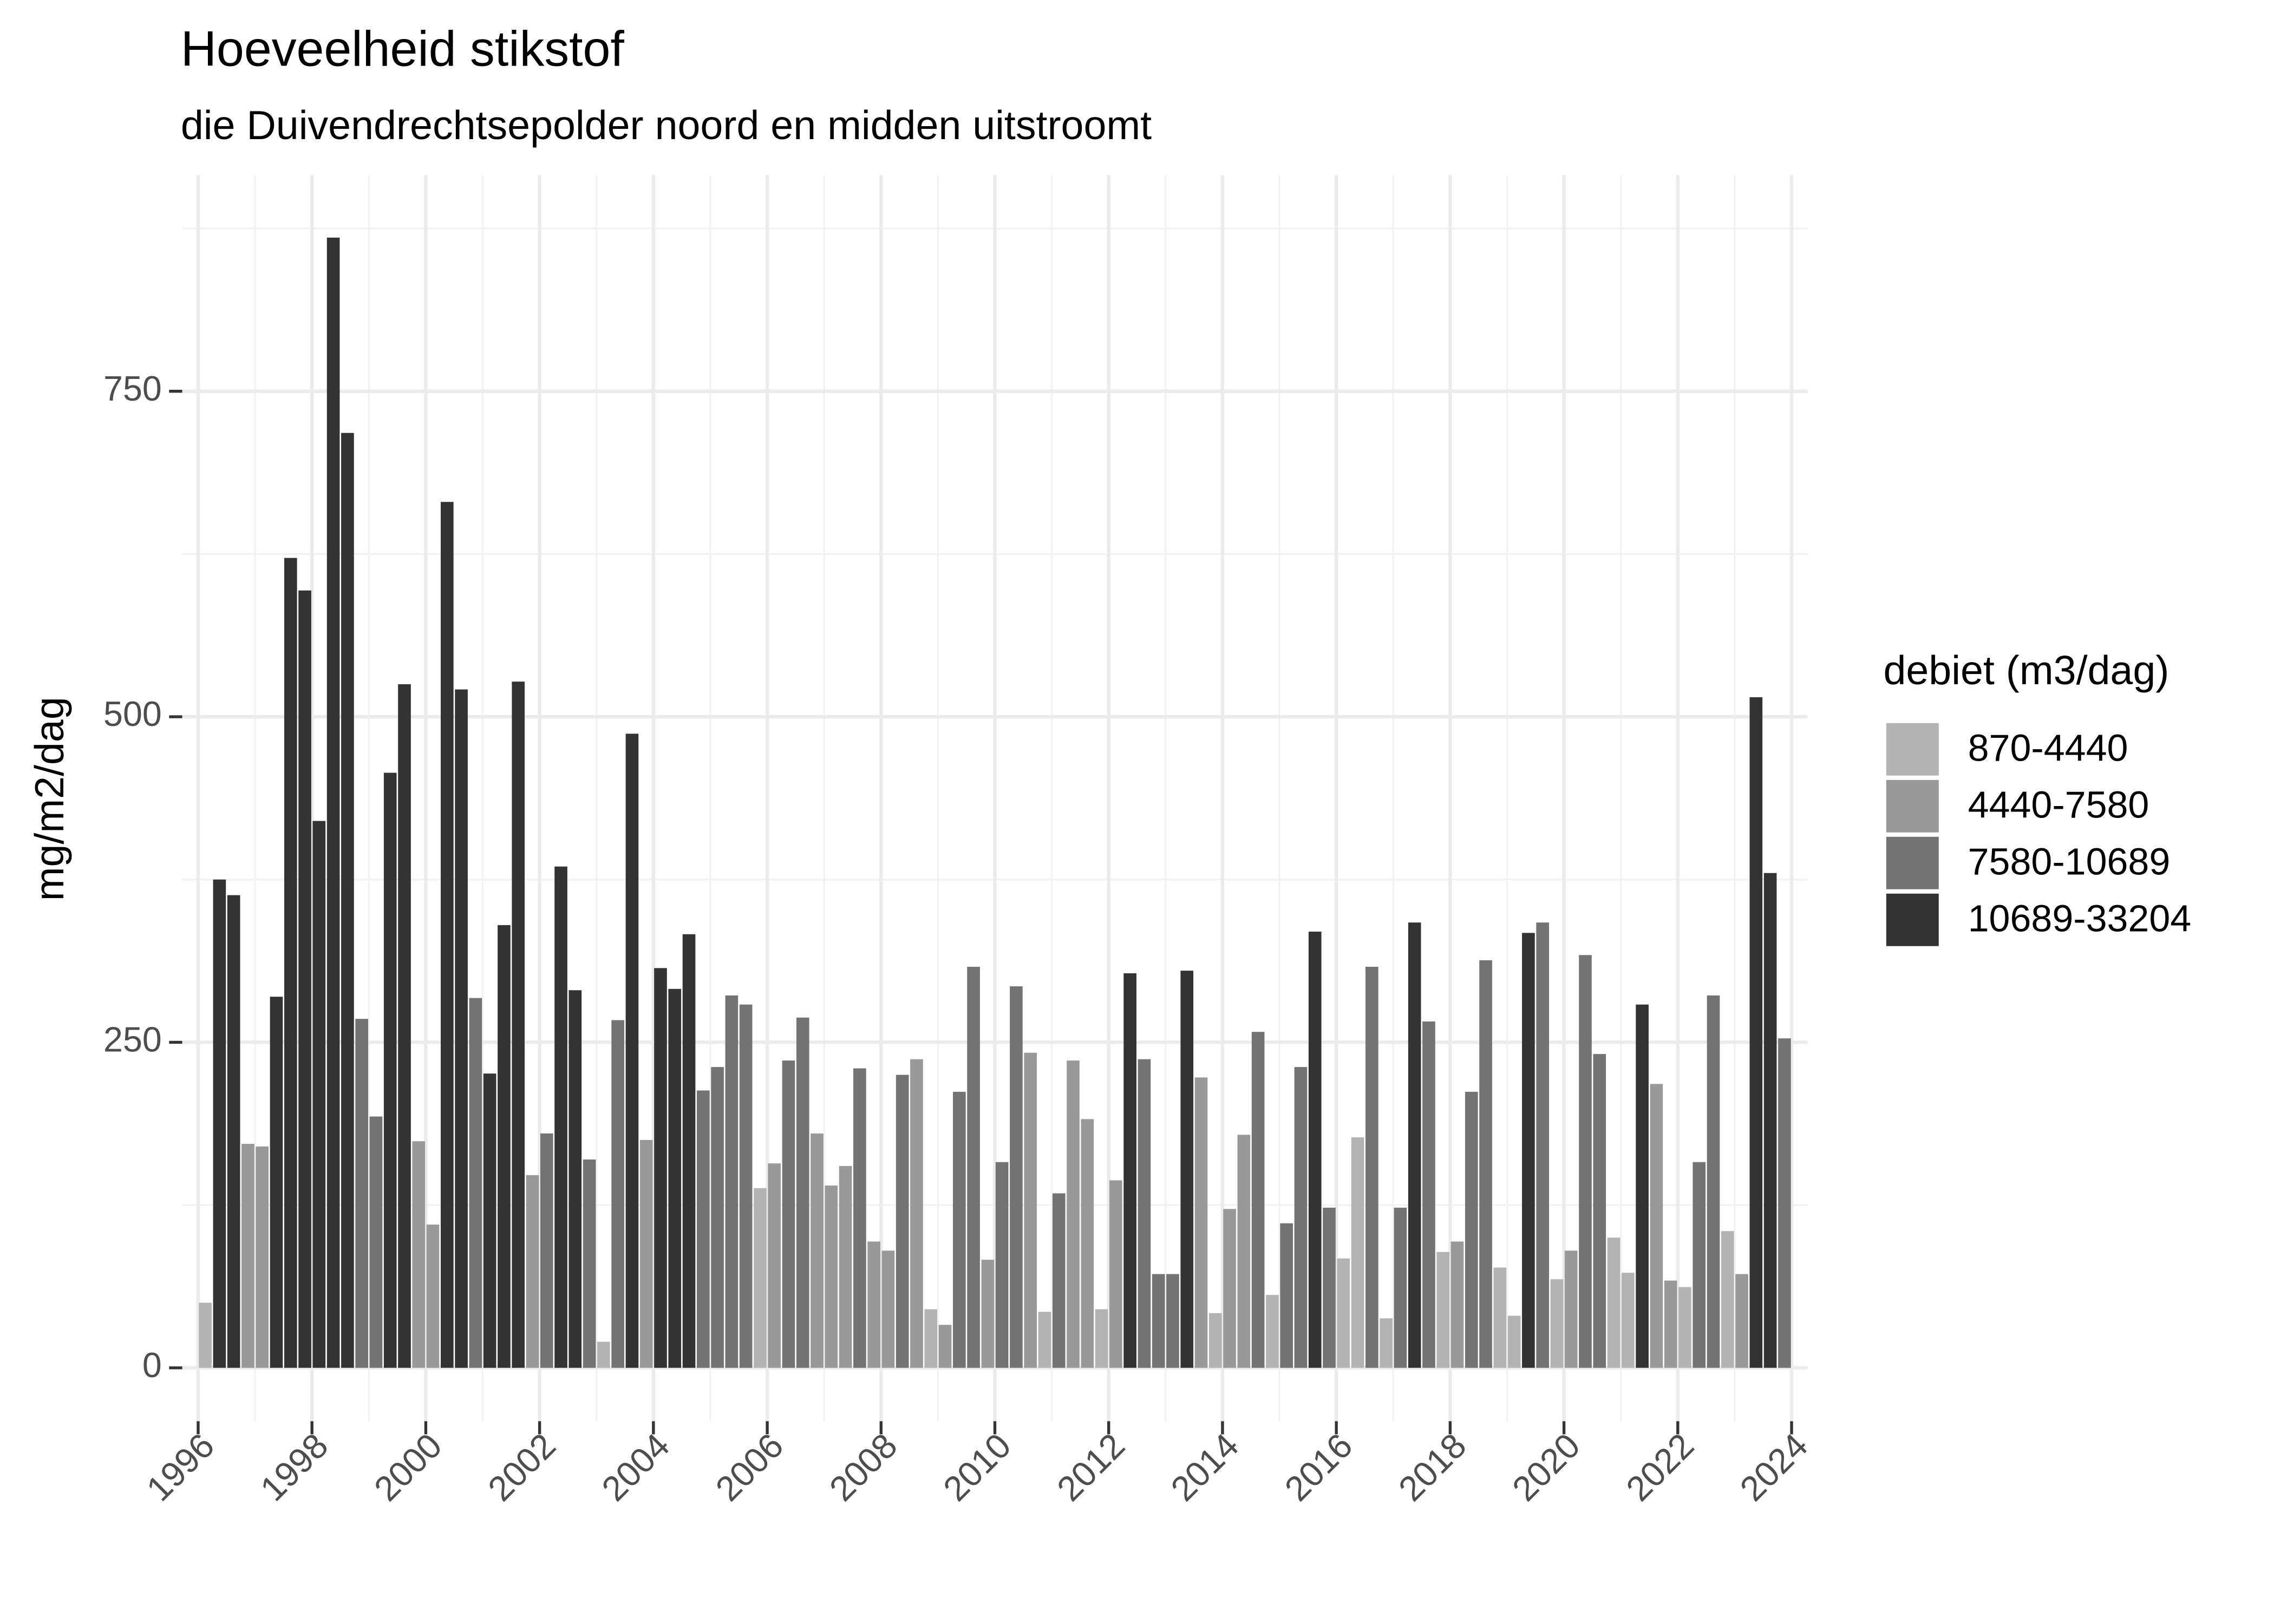 Image resolution: width=2274 pixels, height=1624 pixels. I want to click on y-axis-label: mg/m2/dag, so click(50, 799).